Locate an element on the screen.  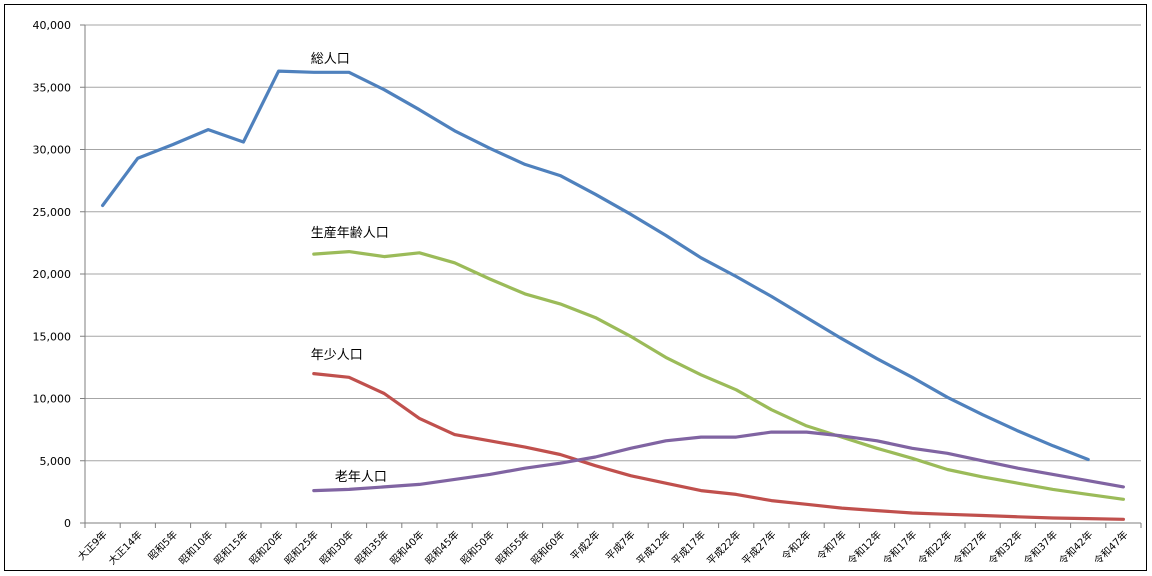
x-tick-label: 昭和35年 is located at coordinates (371, 547).